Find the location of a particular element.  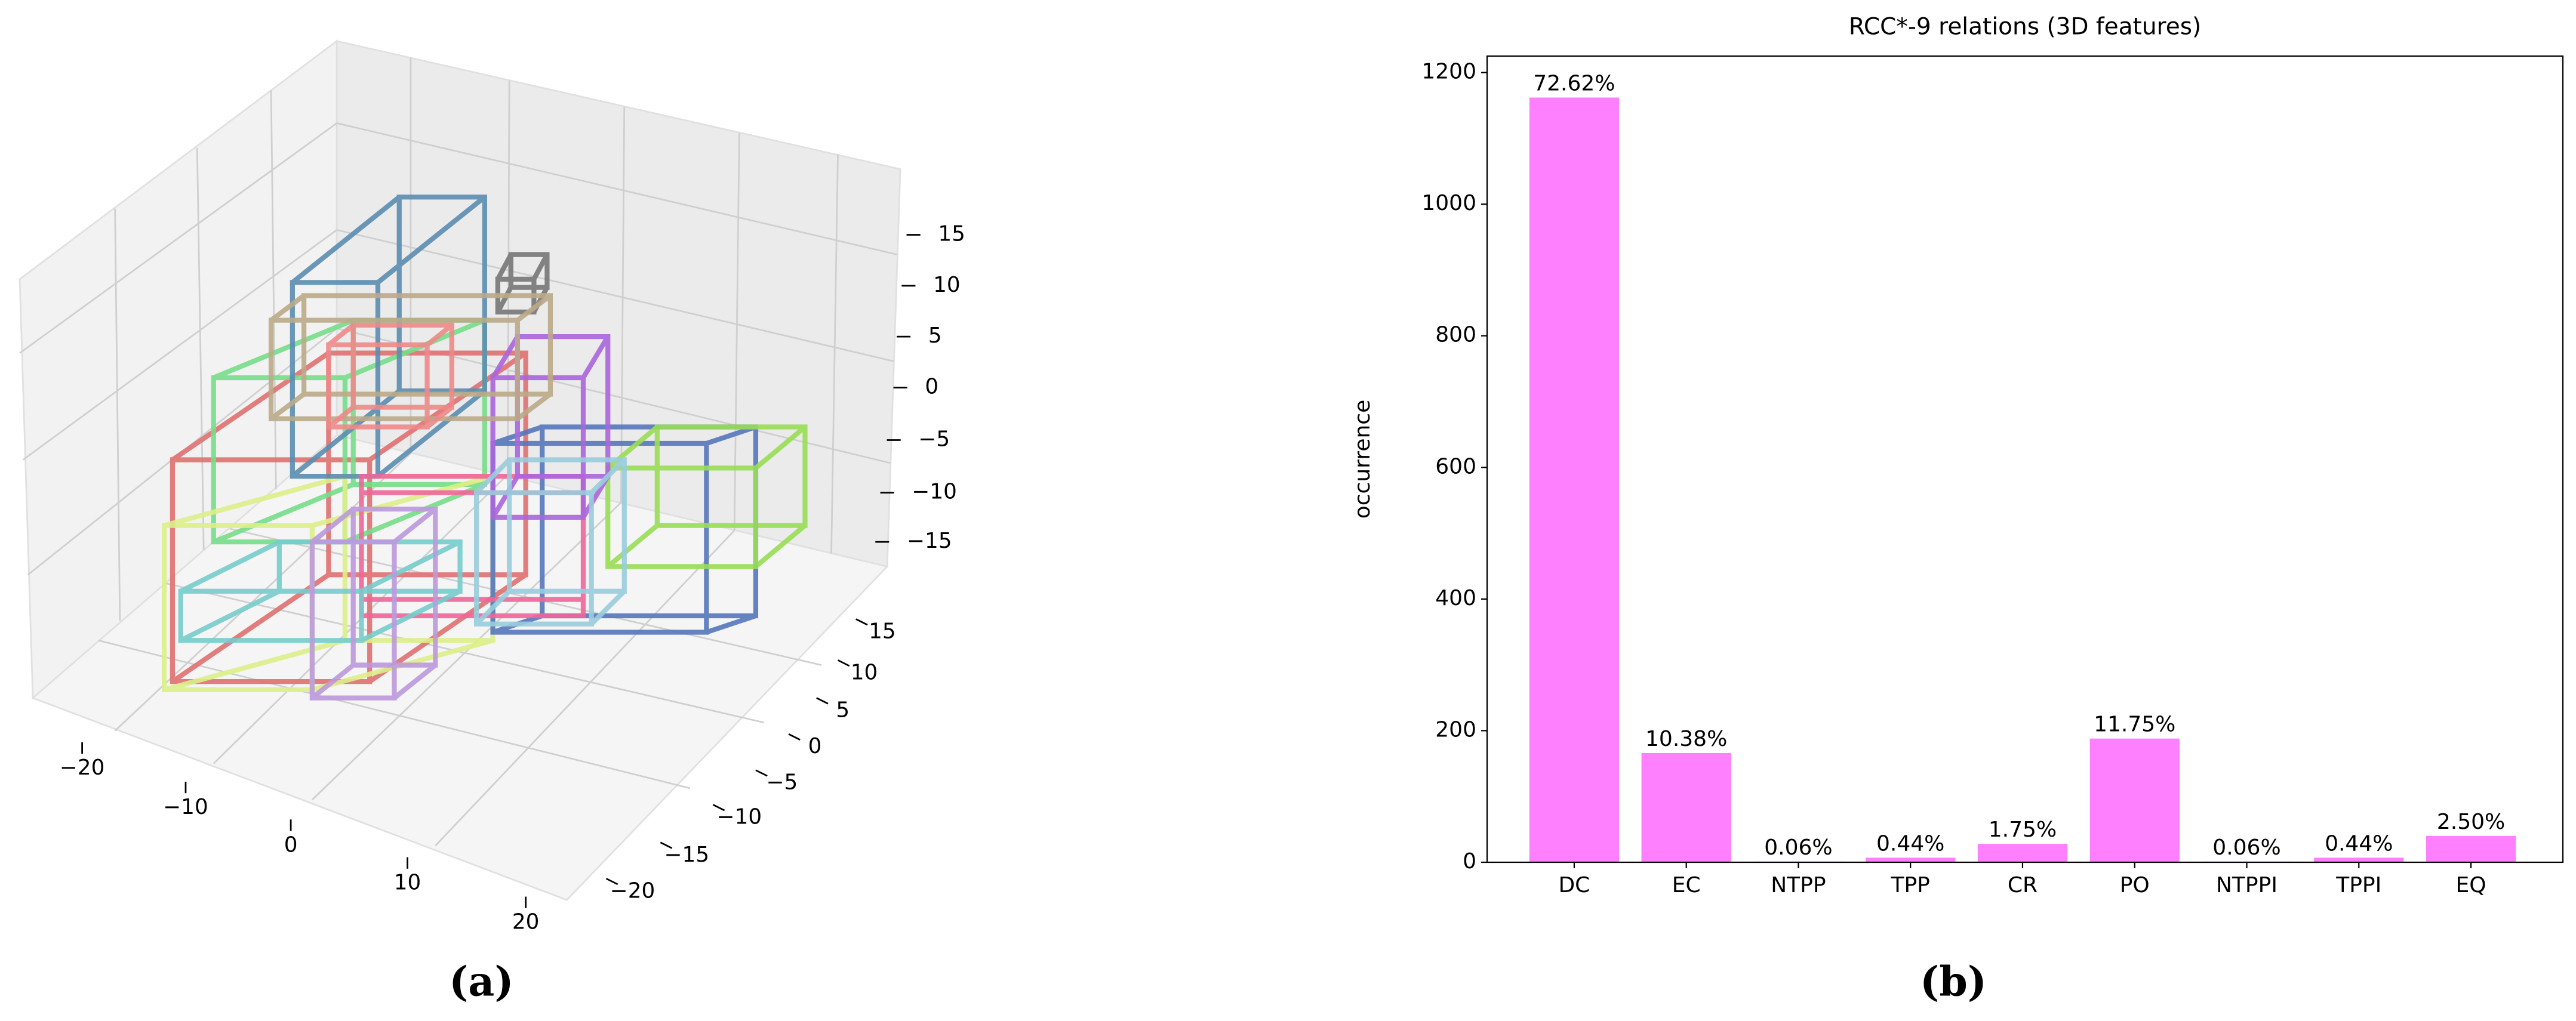

x-tick-label: −20 is located at coordinates (82, 767).